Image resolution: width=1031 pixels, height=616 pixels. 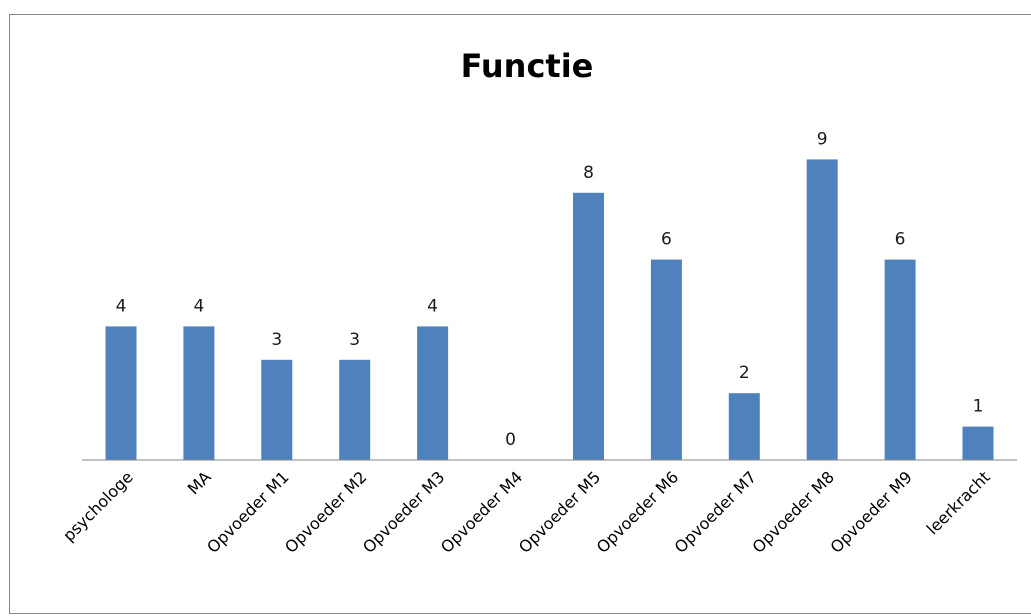 What do you see at coordinates (744, 373) in the screenshot?
I see `data-label: 2` at bounding box center [744, 373].